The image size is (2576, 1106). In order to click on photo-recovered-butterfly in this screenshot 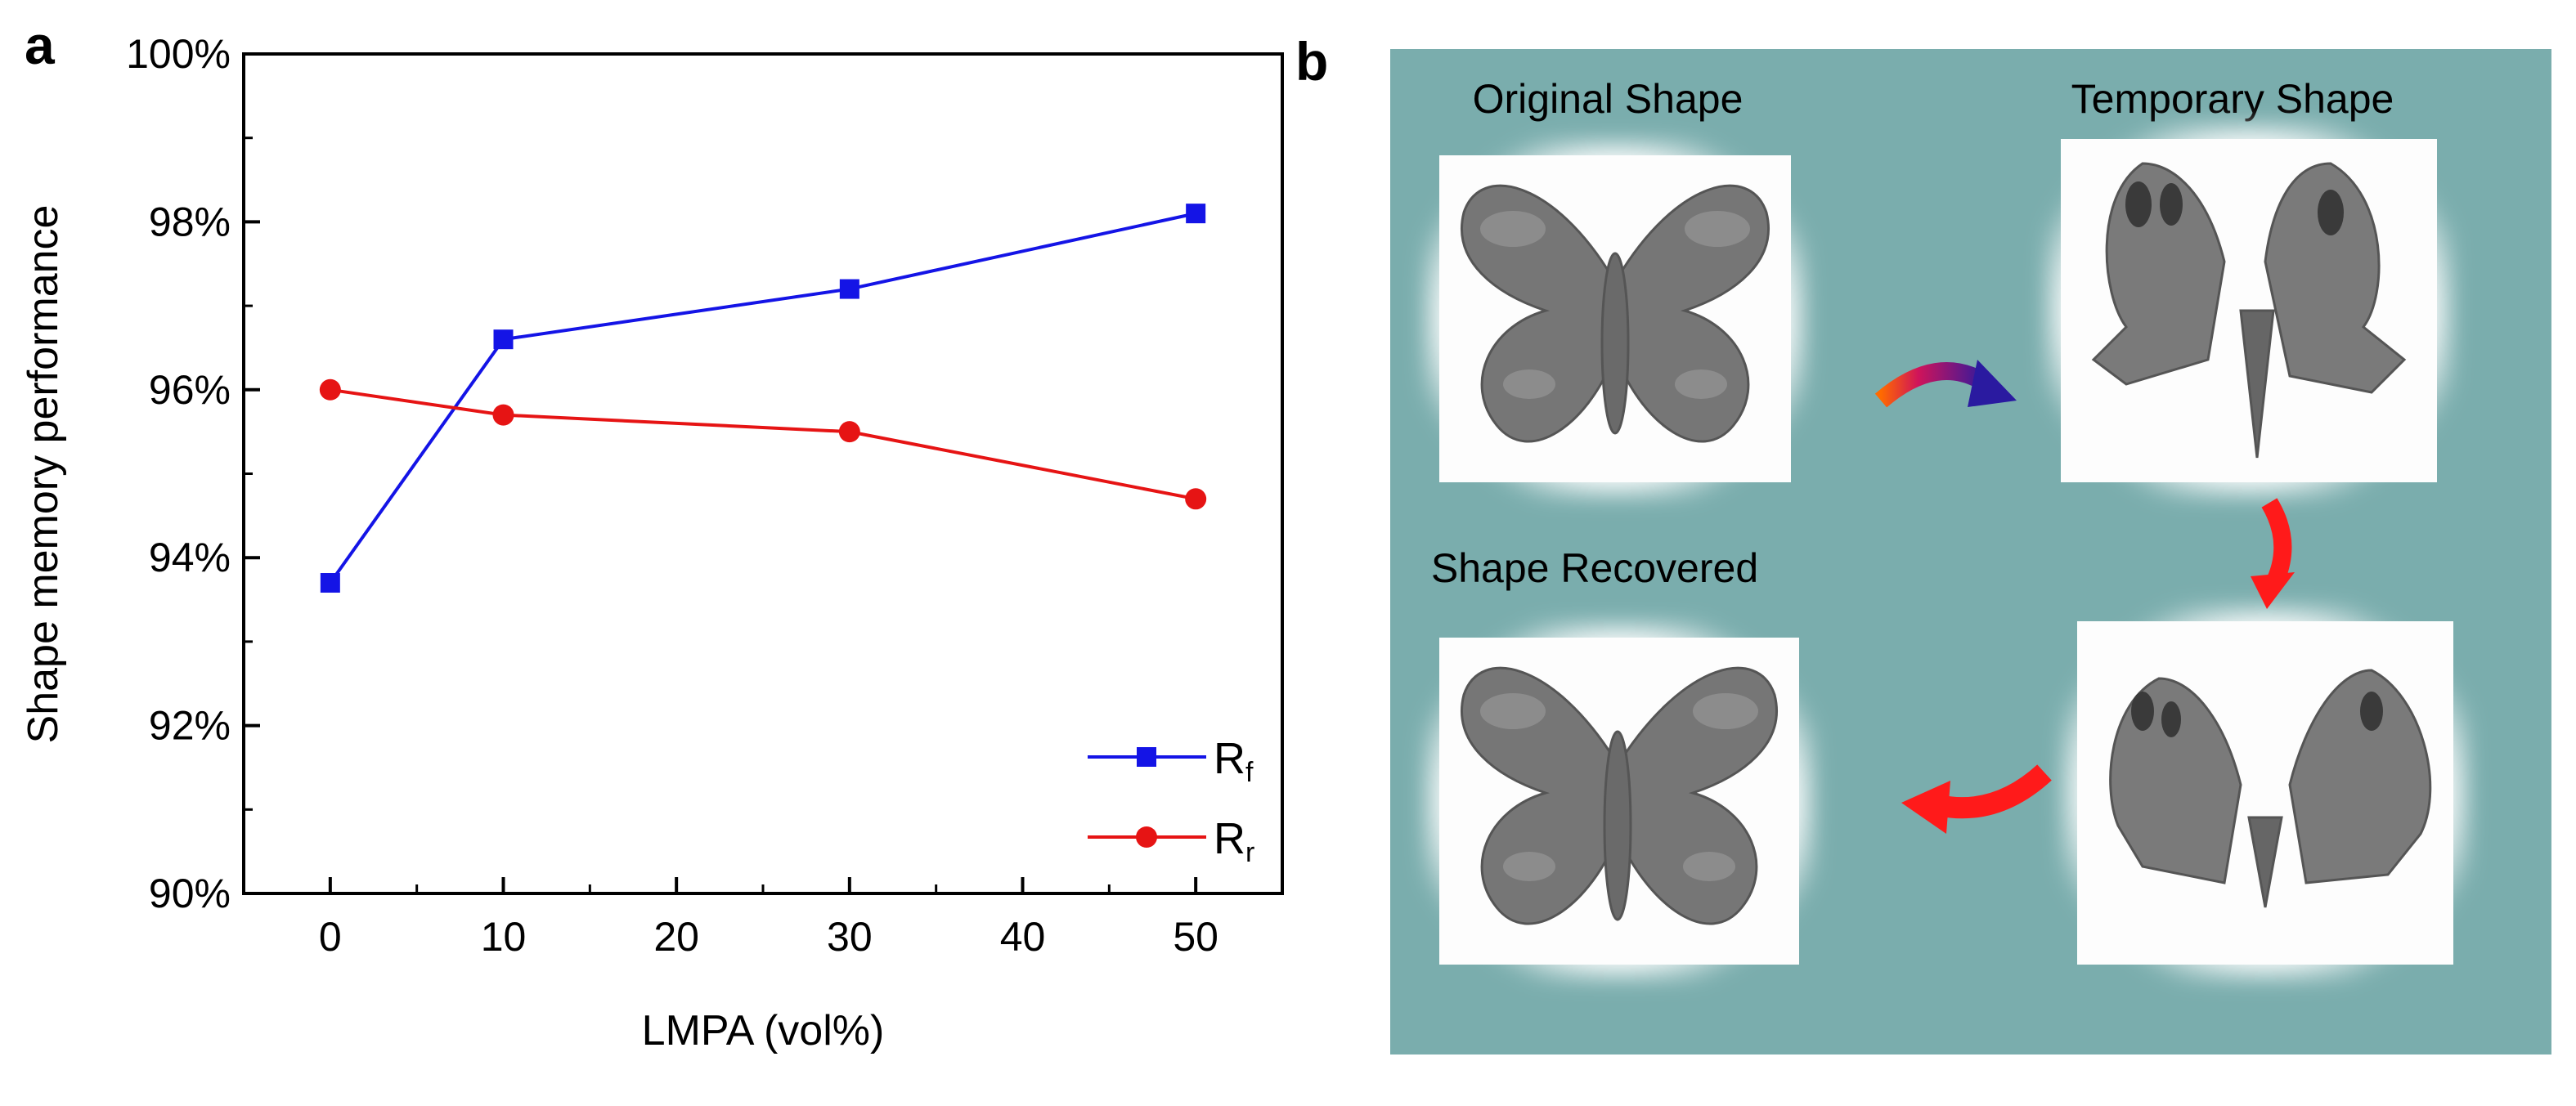, I will do `click(1619, 801)`.